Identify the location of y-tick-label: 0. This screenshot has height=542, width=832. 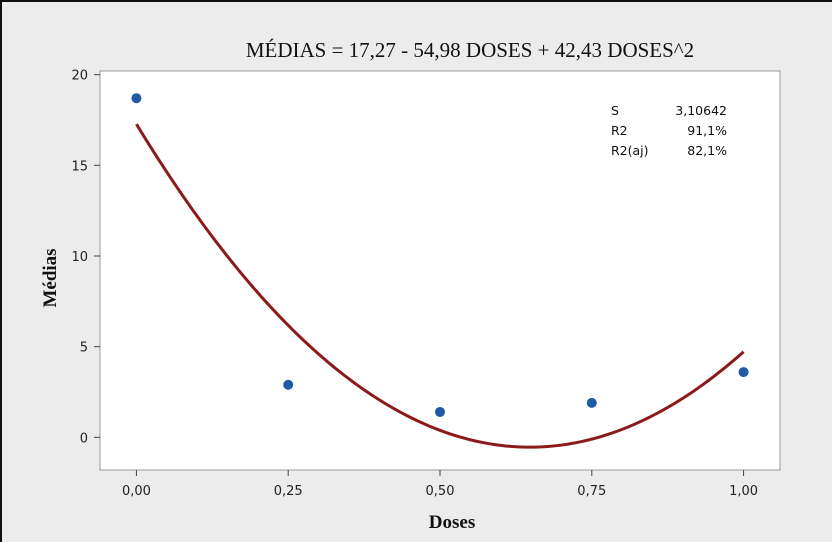
(84, 438).